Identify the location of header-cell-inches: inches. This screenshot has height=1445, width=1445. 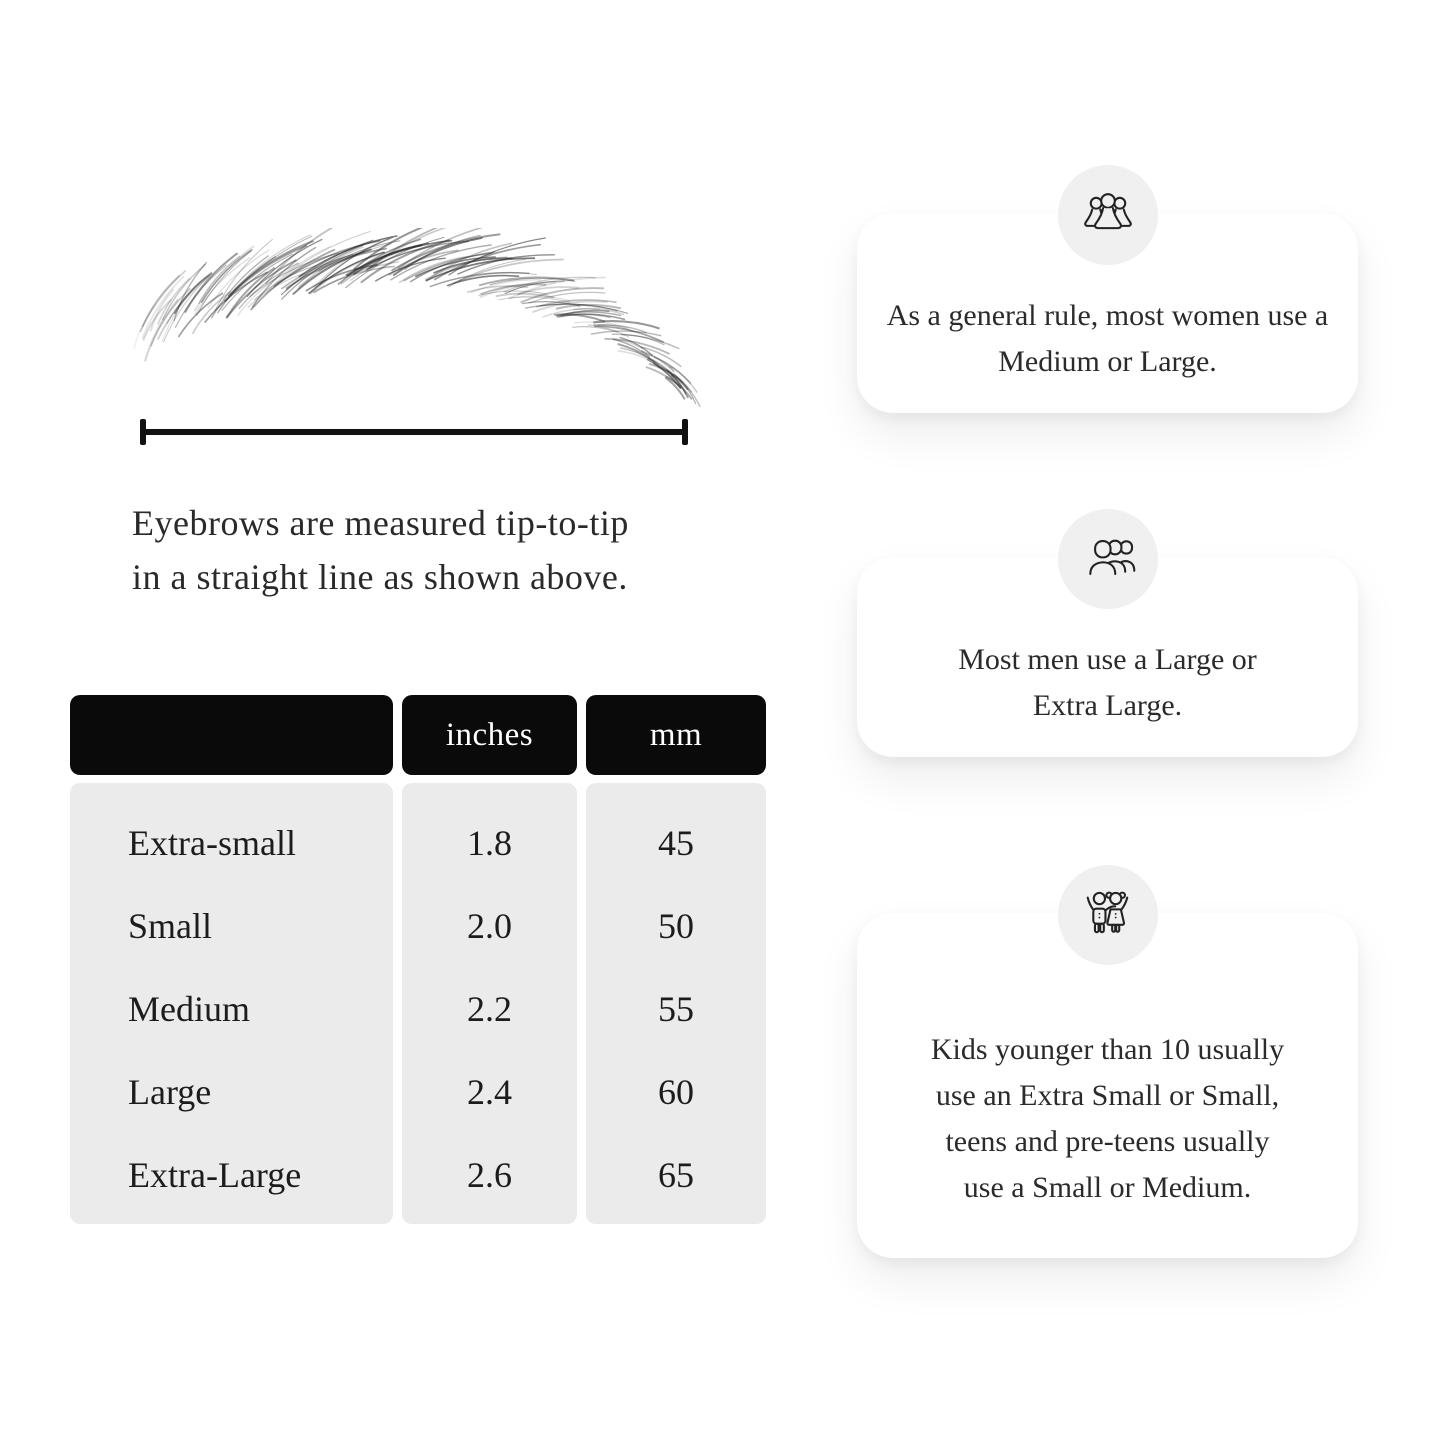
(489, 735).